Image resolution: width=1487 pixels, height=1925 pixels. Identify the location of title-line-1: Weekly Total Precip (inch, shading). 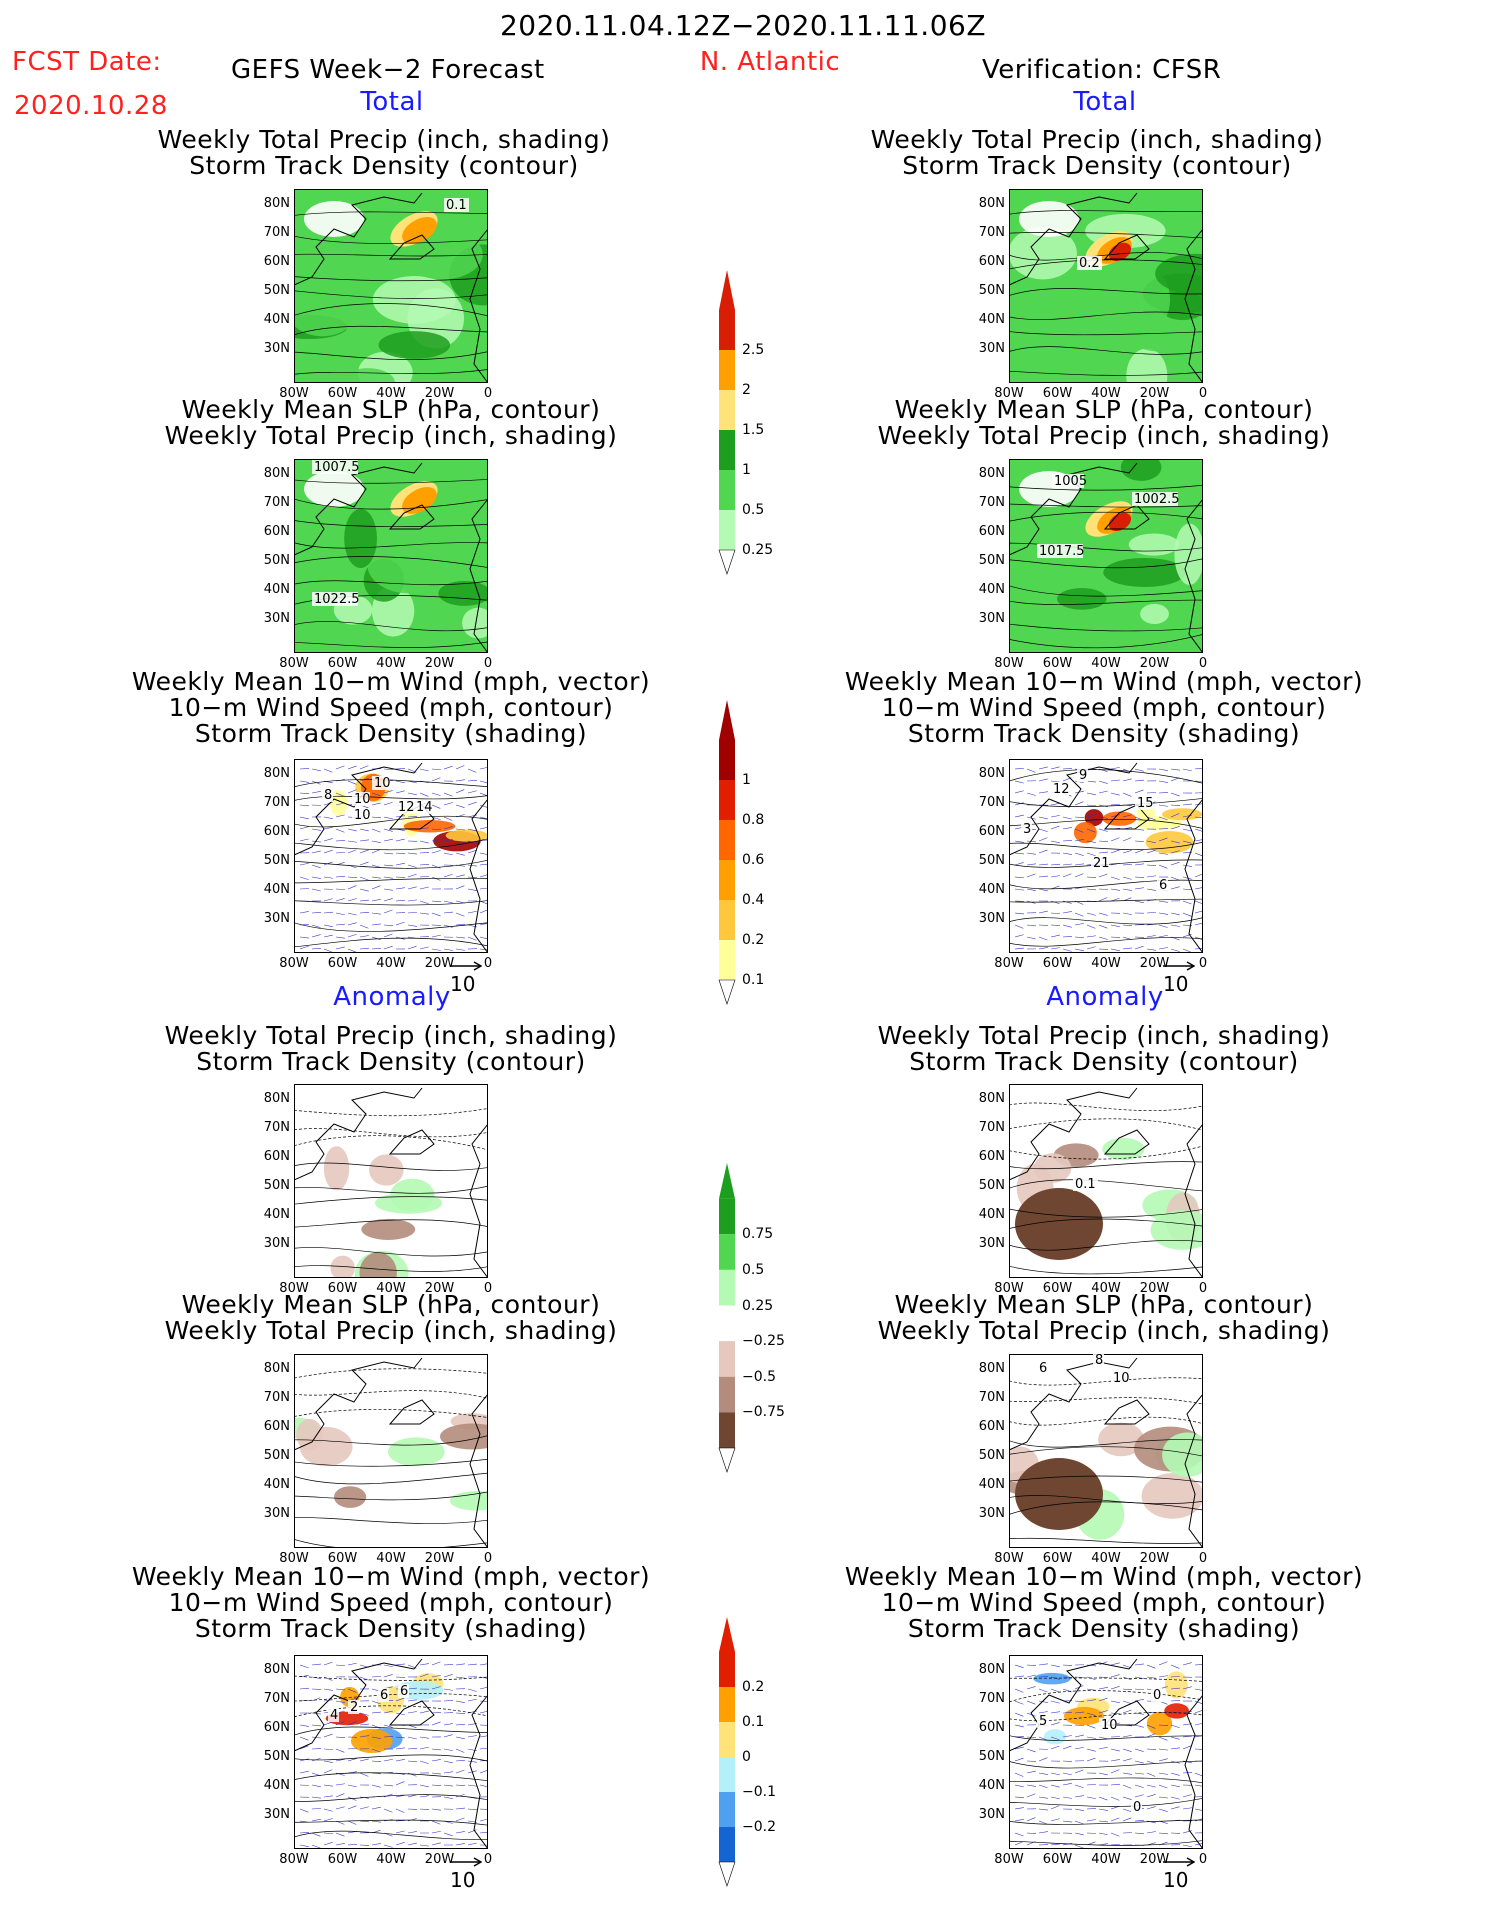
(384, 139).